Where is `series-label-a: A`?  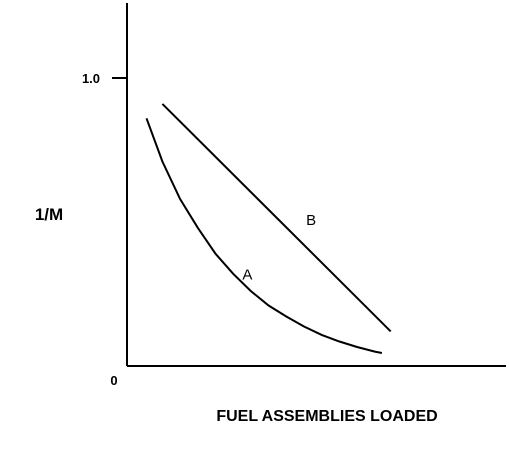 series-label-a: A is located at coordinates (247, 275).